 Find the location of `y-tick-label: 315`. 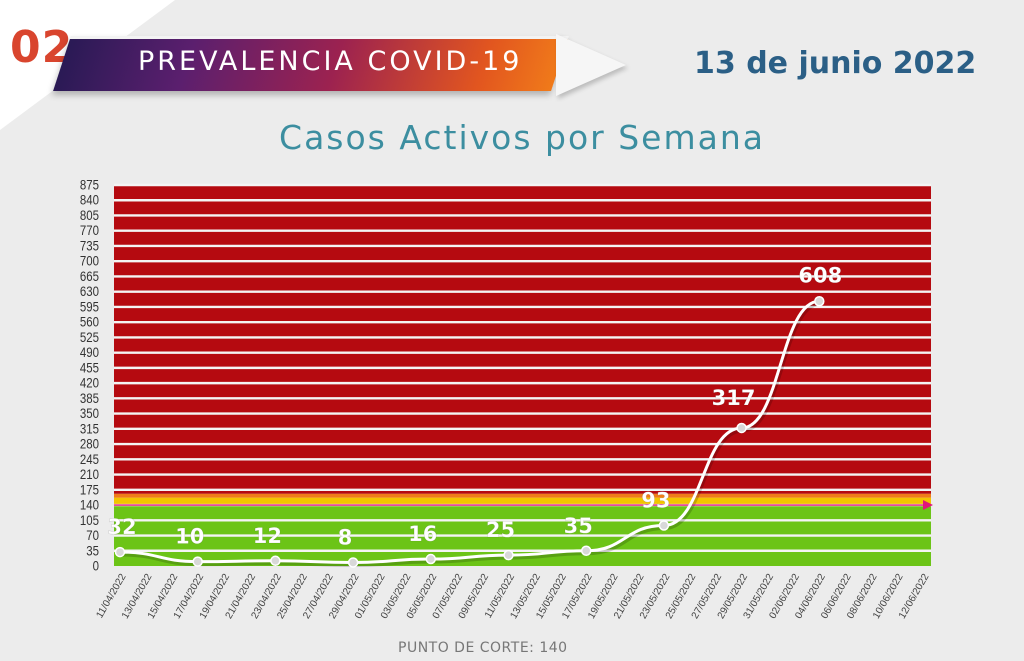

y-tick-label: 315 is located at coordinates (89, 428).